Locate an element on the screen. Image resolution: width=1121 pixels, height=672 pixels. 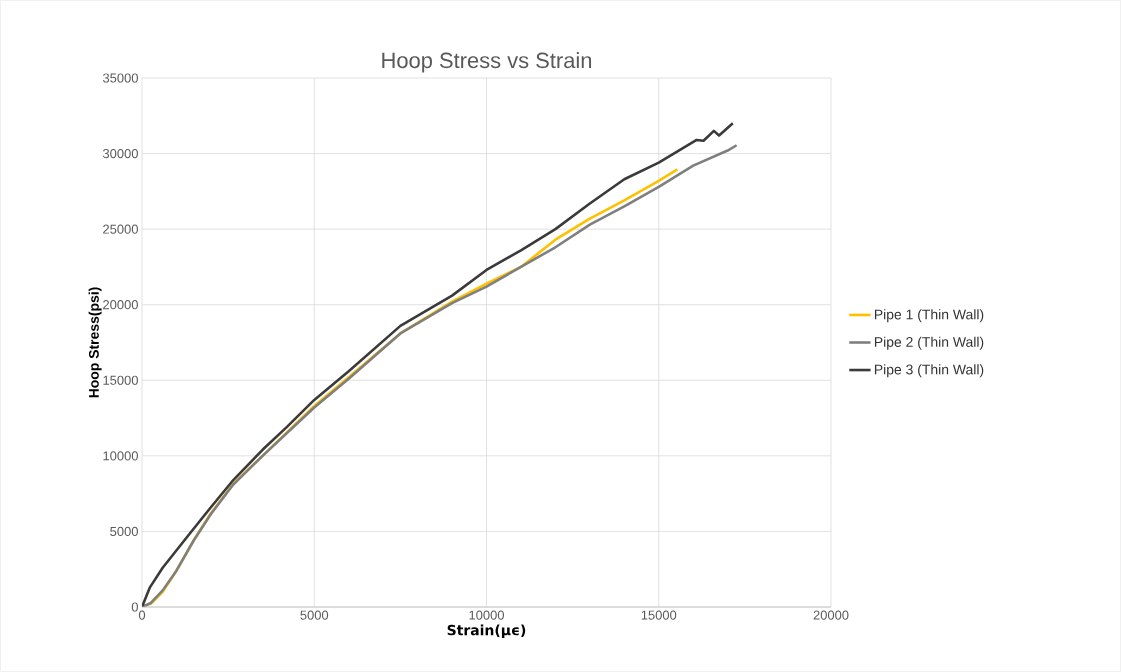
x-tick-label: 0 is located at coordinates (142, 615).